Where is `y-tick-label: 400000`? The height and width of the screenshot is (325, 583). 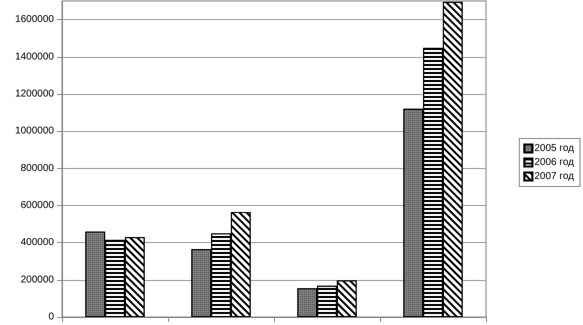 y-tick-label: 400000 is located at coordinates (37, 242).